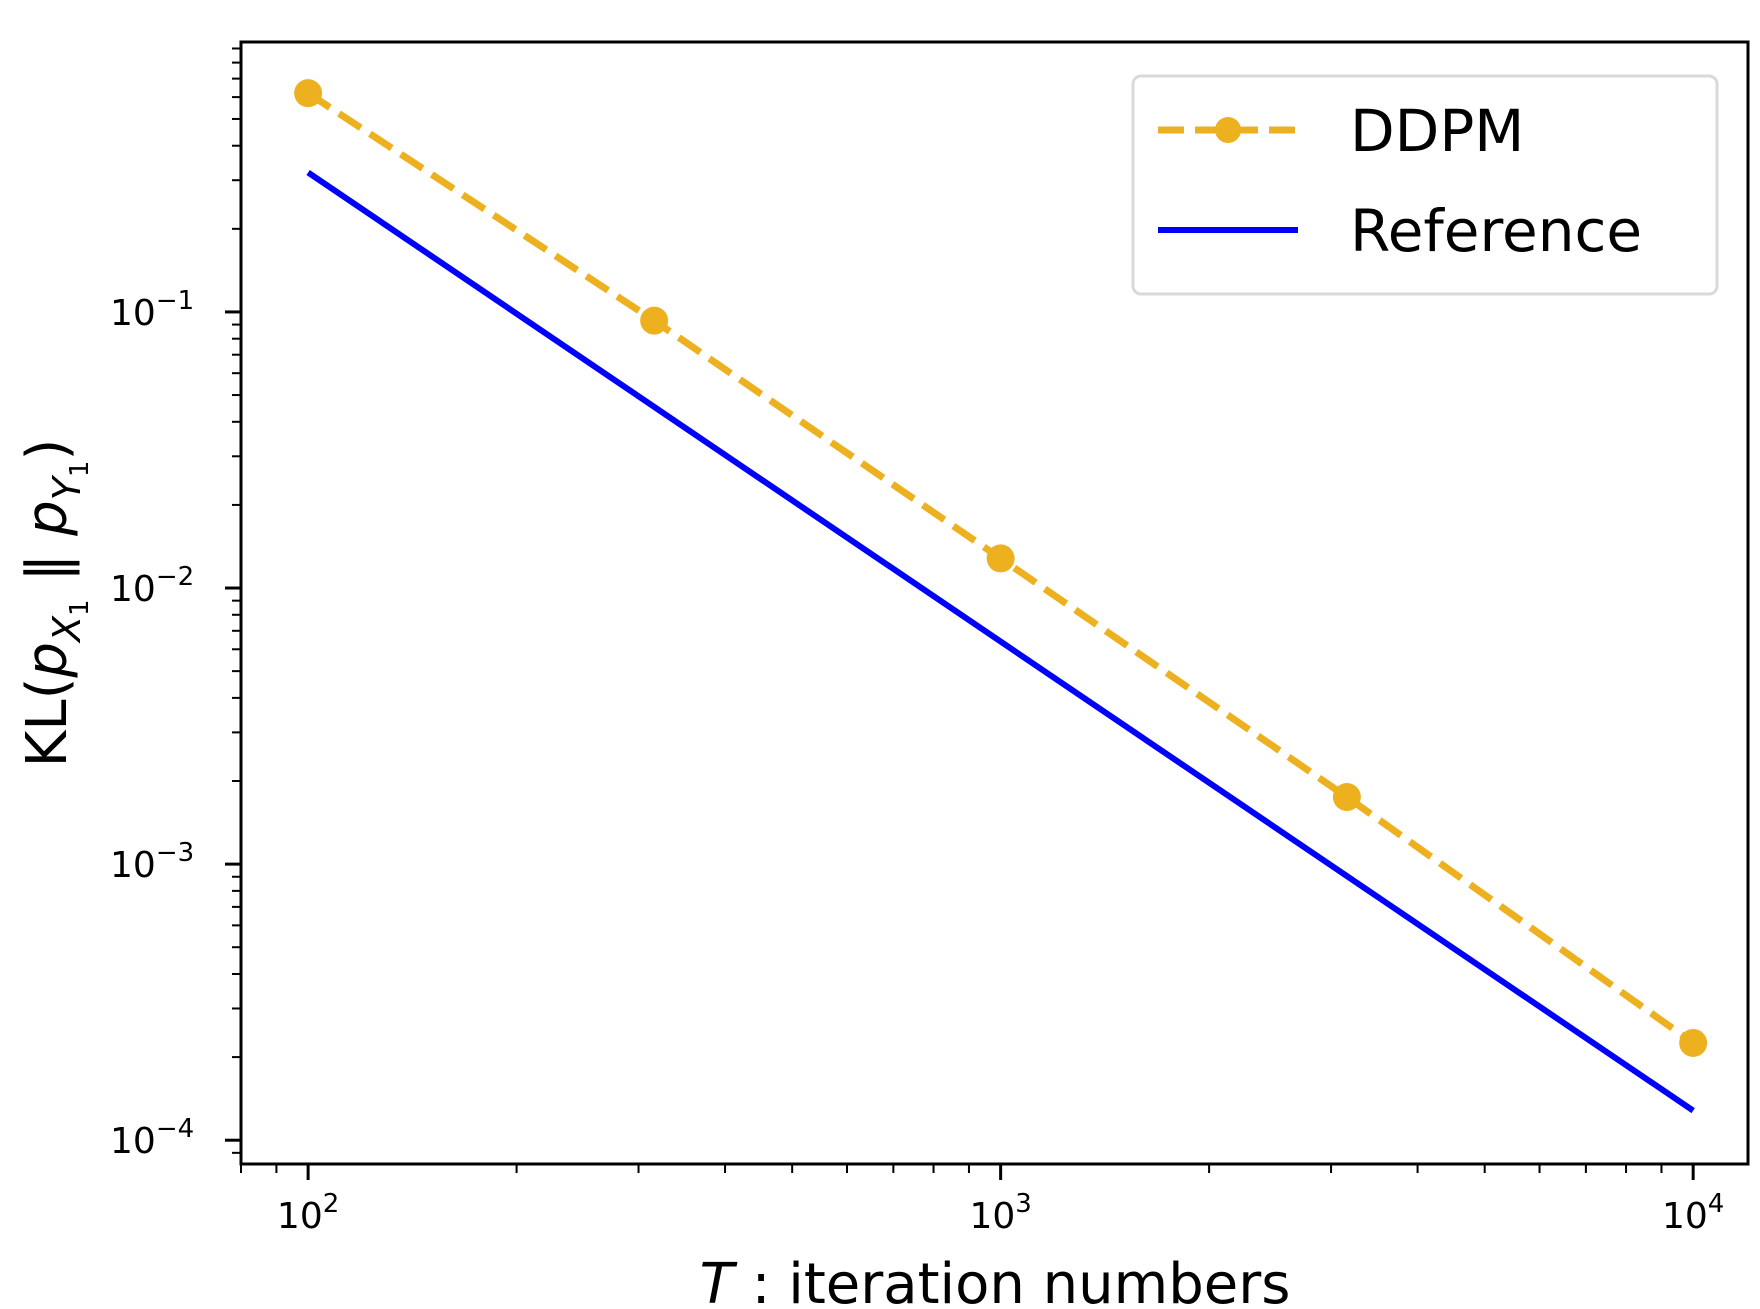 This screenshot has height=1309, width=1760. What do you see at coordinates (1012, 1280) in the screenshot?
I see `x-axis-title-rest: : iteration numbers` at bounding box center [1012, 1280].